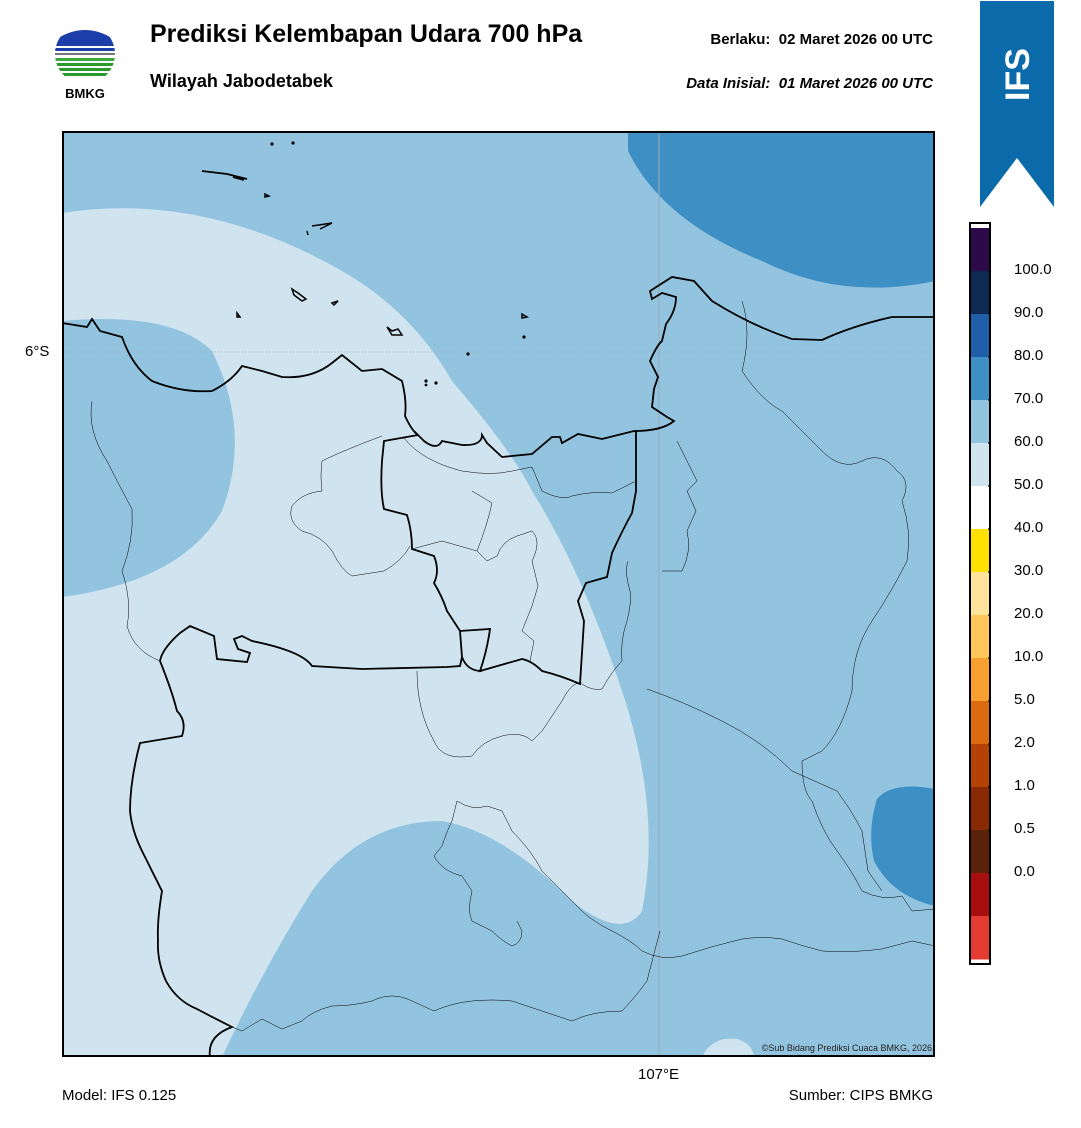 This screenshot has height=1128, width=1081. Describe the element at coordinates (366, 34) in the screenshot. I see `map-title: Prediksi Kelembapan Udara 700 hPa` at that location.